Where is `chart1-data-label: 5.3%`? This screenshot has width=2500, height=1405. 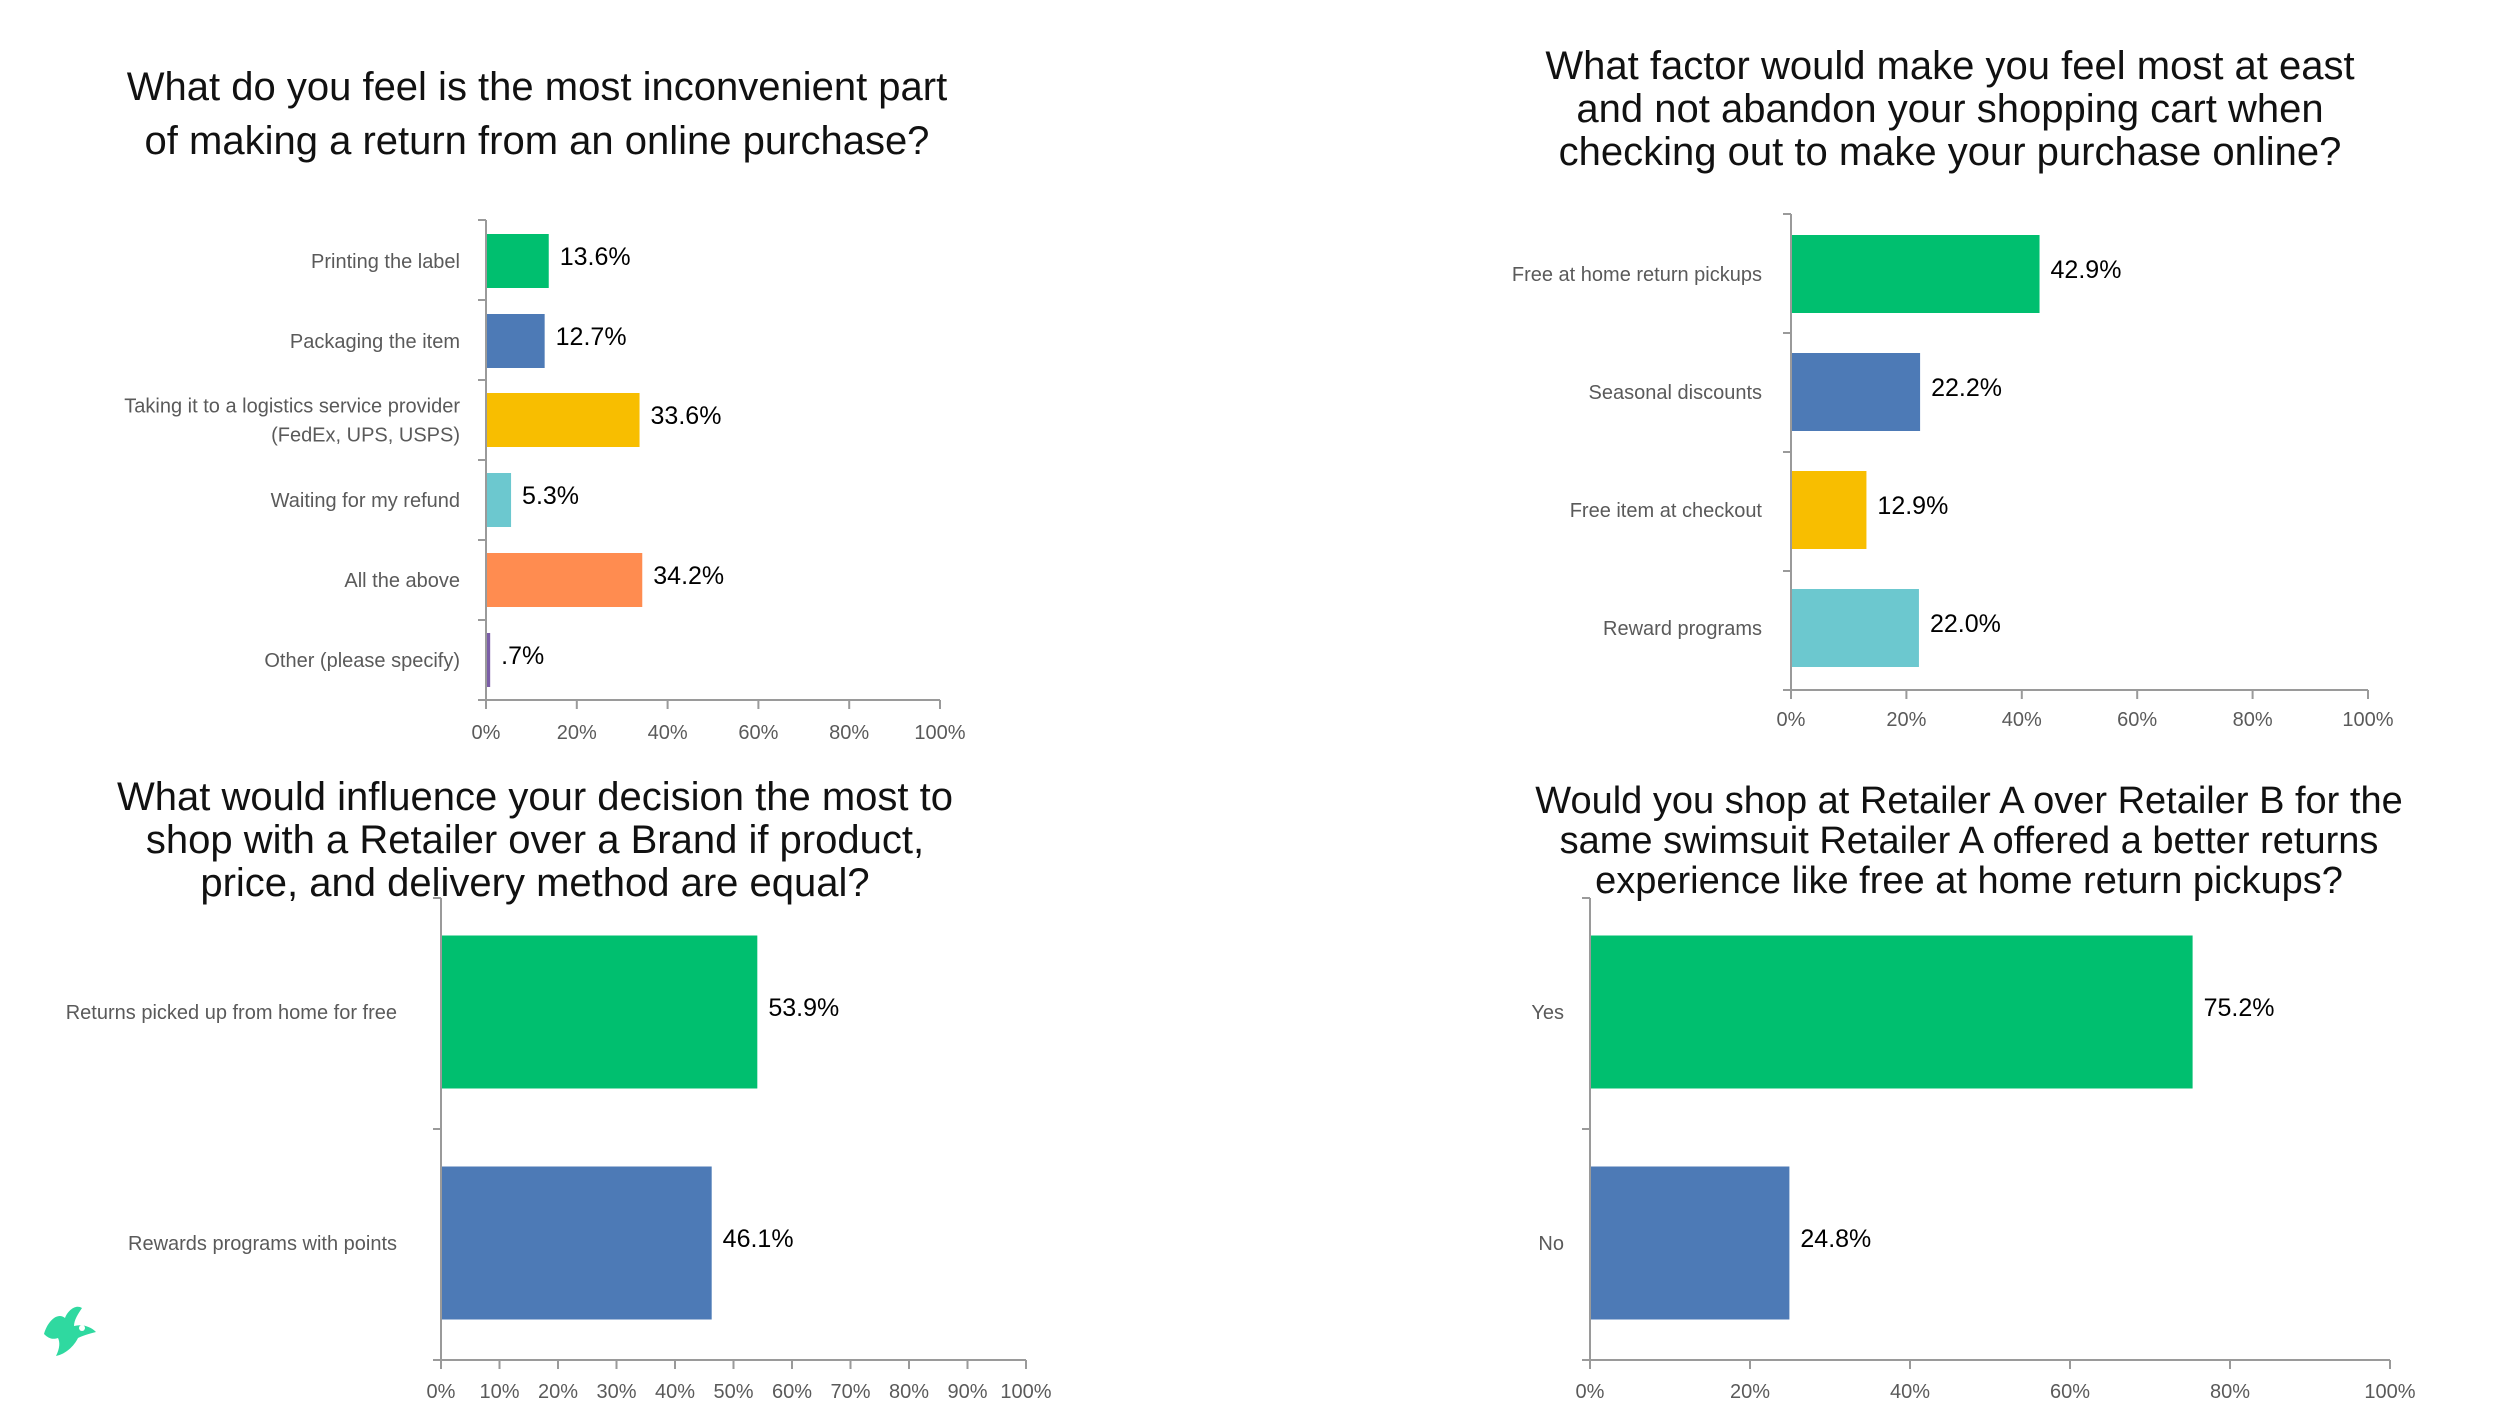
chart1-data-label: 5.3% is located at coordinates (550, 496).